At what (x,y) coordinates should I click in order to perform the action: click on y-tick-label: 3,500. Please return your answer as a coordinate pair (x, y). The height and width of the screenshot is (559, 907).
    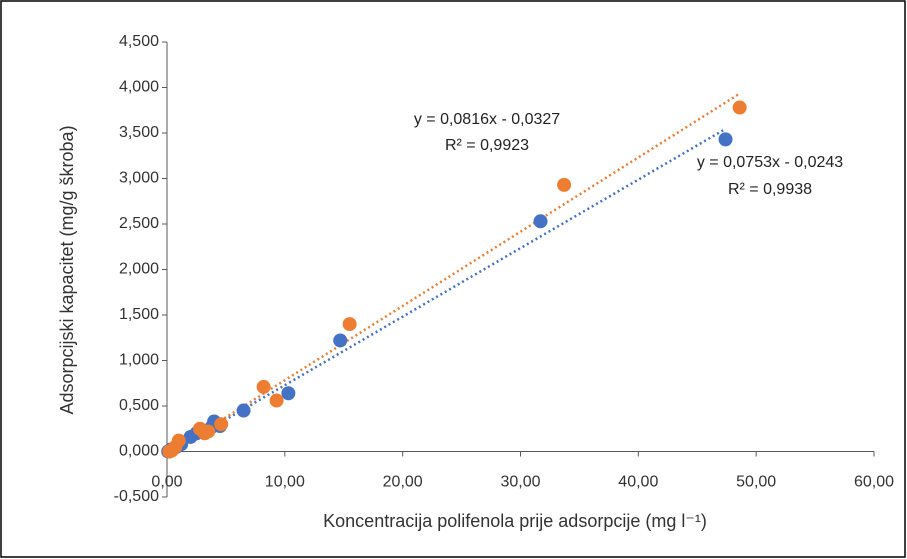
    Looking at the image, I should click on (139, 132).